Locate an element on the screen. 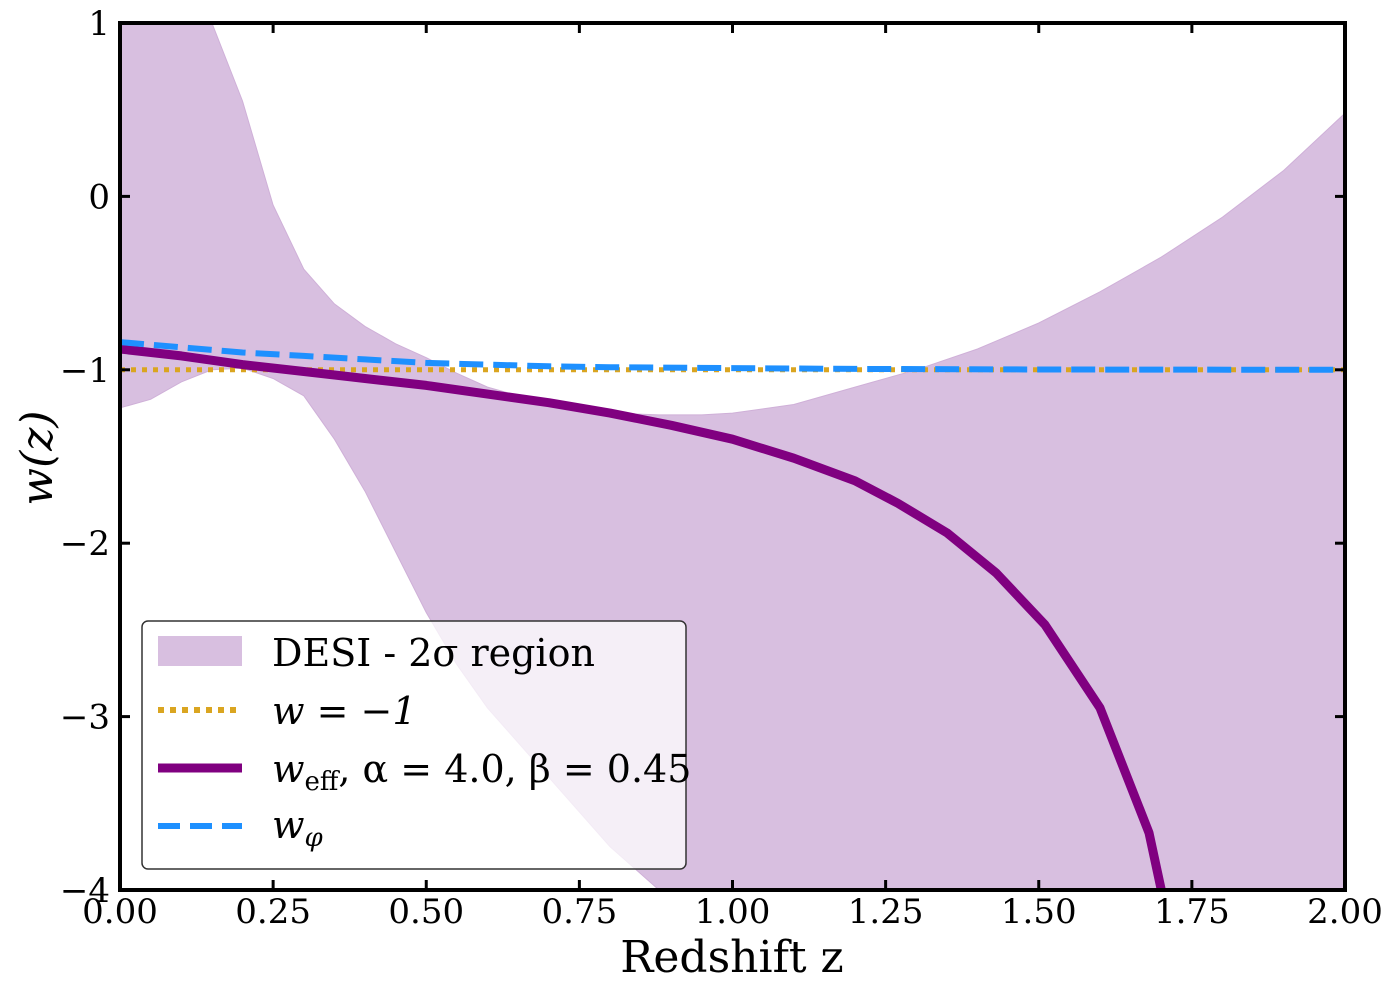 The width and height of the screenshot is (1389, 990). y-tick-label: −1 is located at coordinates (85, 371).